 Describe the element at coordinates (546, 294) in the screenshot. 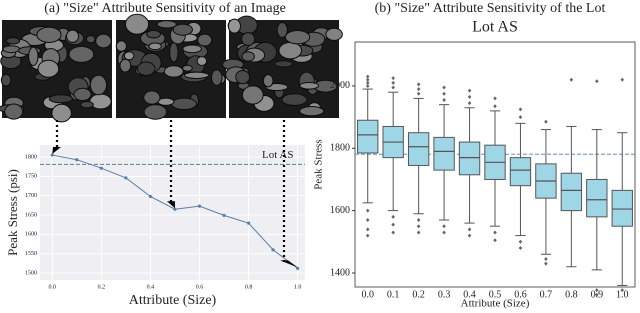

I see `x-tick-label: 0.7` at that location.